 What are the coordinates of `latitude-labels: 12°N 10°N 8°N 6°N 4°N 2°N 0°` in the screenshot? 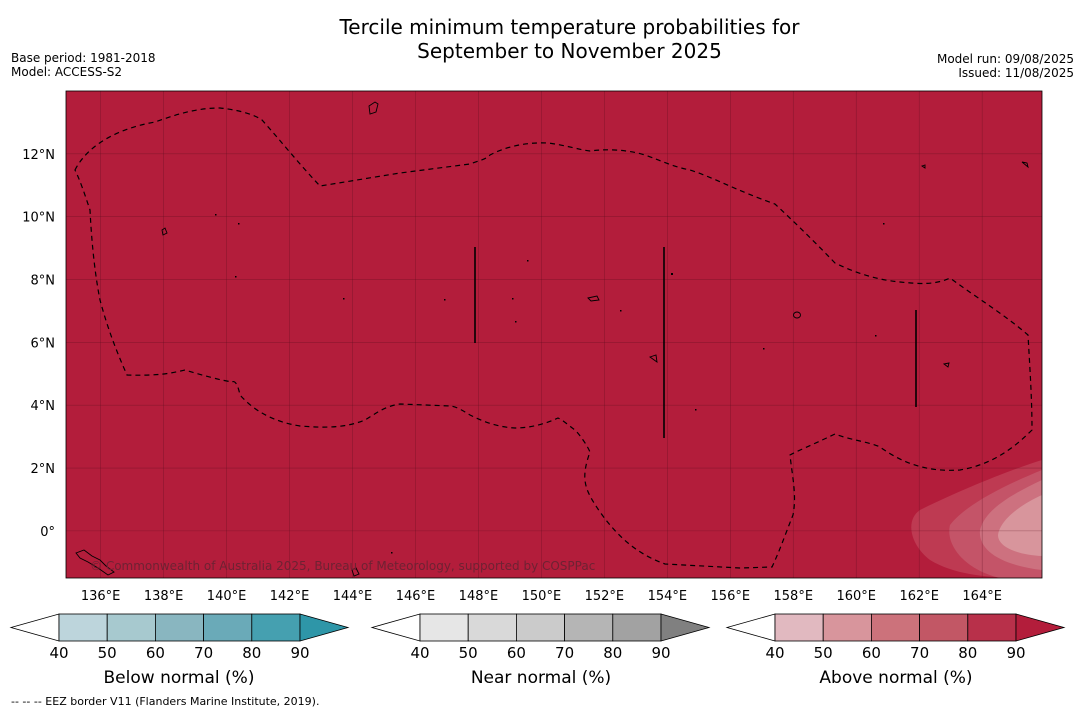 It's located at (38, 344).